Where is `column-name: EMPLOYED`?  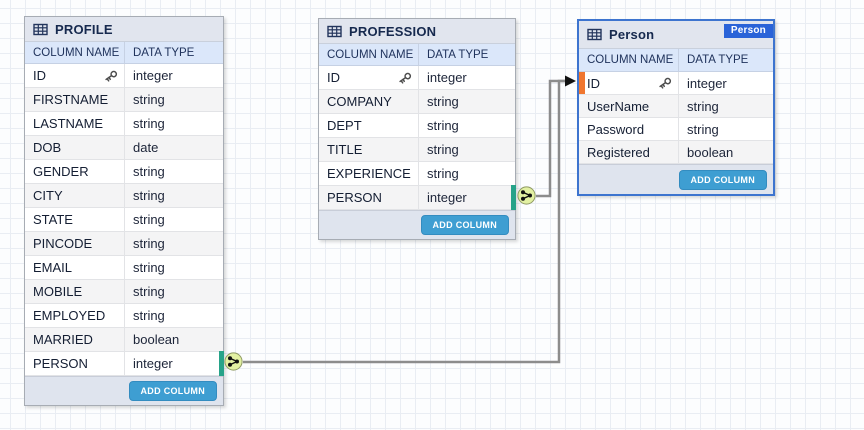 column-name: EMPLOYED is located at coordinates (69, 315).